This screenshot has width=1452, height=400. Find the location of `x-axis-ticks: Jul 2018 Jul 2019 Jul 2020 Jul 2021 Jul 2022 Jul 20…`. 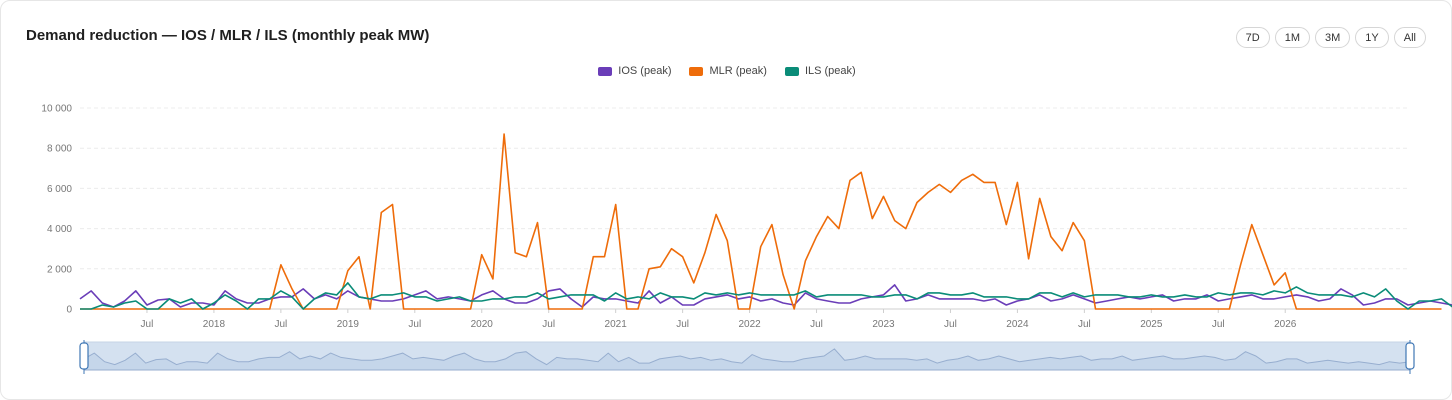

x-axis-ticks: Jul 2018 Jul 2019 Jul 2020 Jul 2021 Jul 2022 Jul 20… is located at coordinates (719, 319).